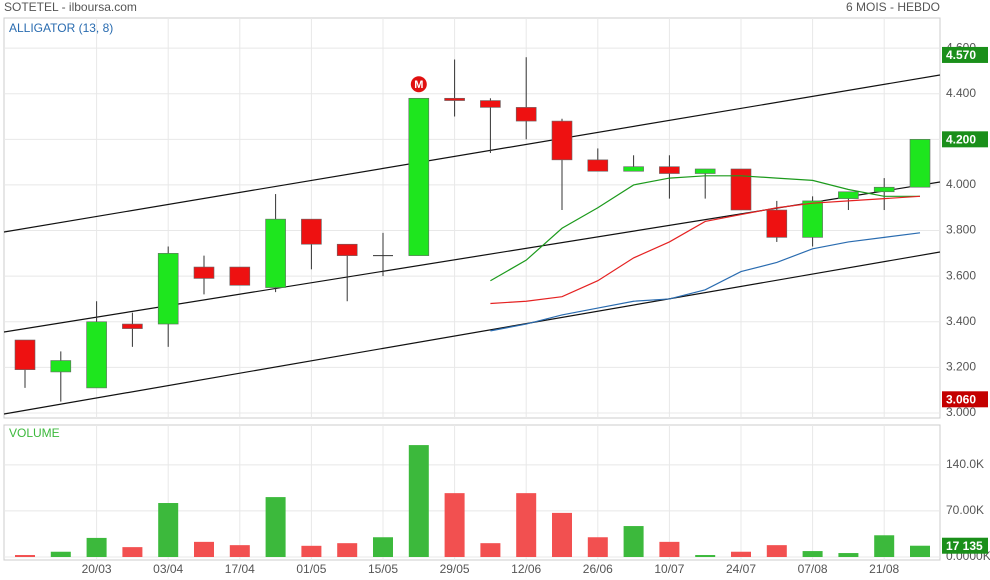  I want to click on x-tick-label: 24/07, so click(741, 569).